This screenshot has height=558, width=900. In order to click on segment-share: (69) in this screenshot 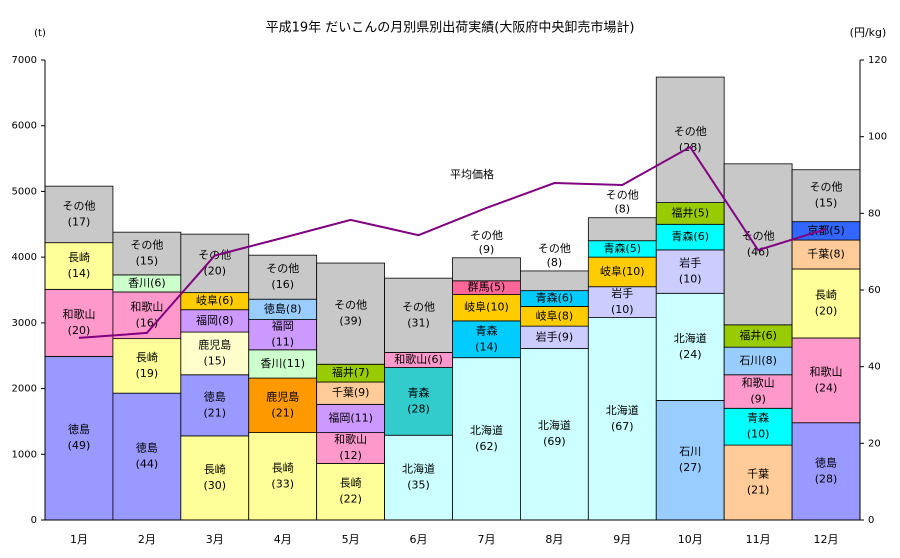, I will do `click(554, 441)`.